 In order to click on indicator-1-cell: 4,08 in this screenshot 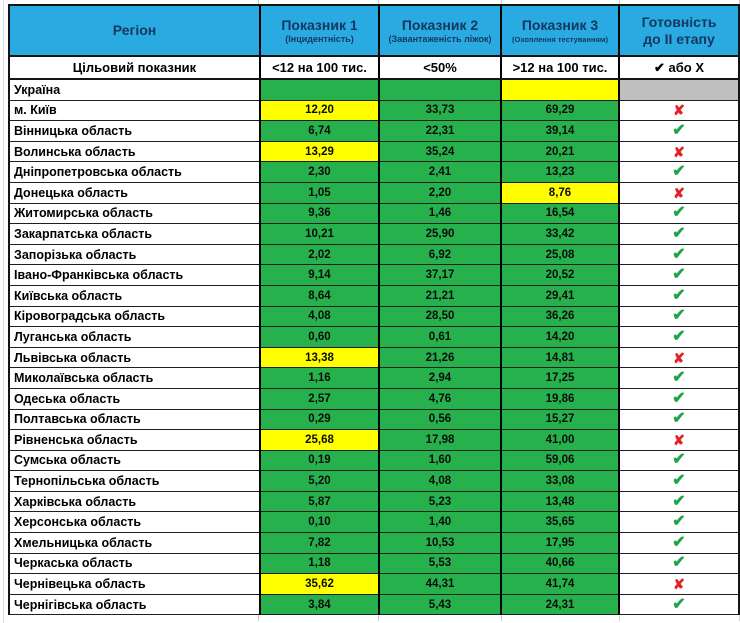, I will do `click(319, 316)`.